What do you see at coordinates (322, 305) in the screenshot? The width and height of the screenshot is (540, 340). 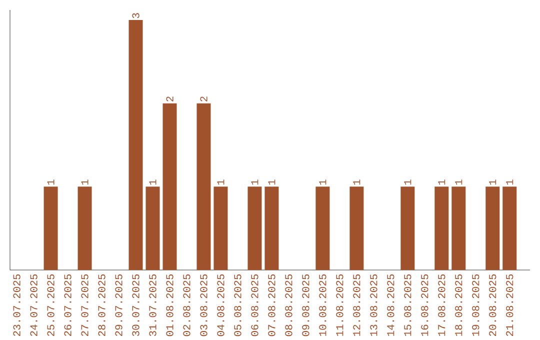 I see `x-tick-label: 10.08.2025` at bounding box center [322, 305].